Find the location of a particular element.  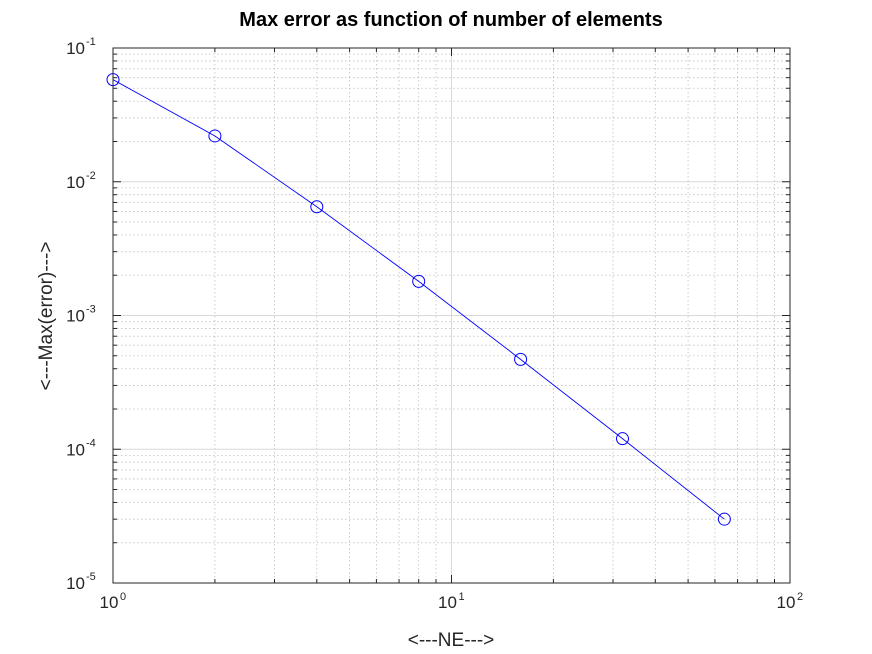

y-tick-exponent: -5 is located at coordinates (91, 577).